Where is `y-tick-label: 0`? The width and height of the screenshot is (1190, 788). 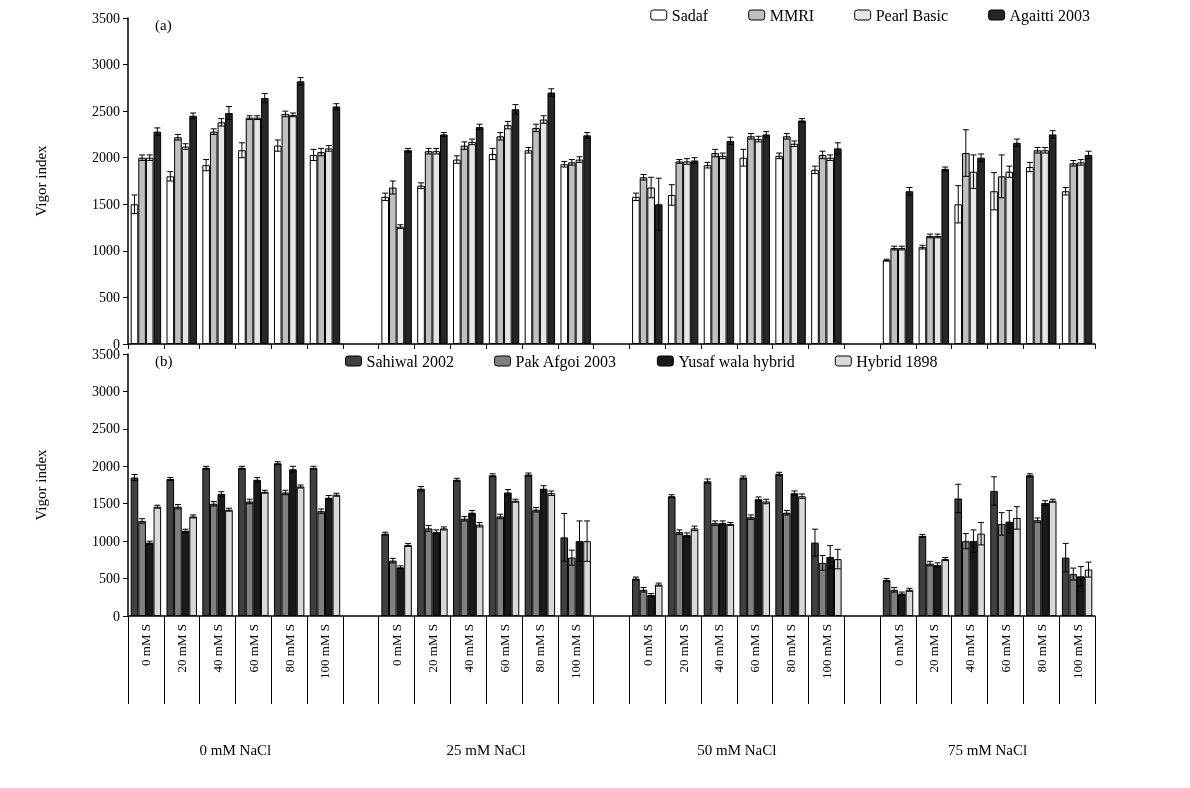
y-tick-label: 0 is located at coordinates (116, 616).